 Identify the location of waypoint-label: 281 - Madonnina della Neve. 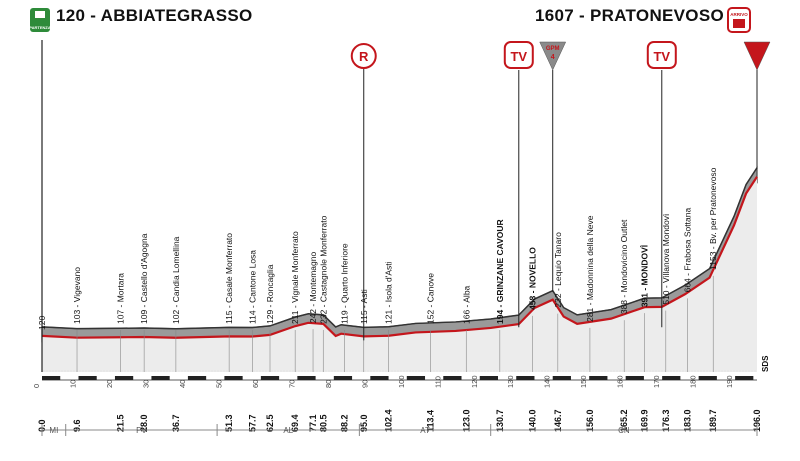
(590, 268).